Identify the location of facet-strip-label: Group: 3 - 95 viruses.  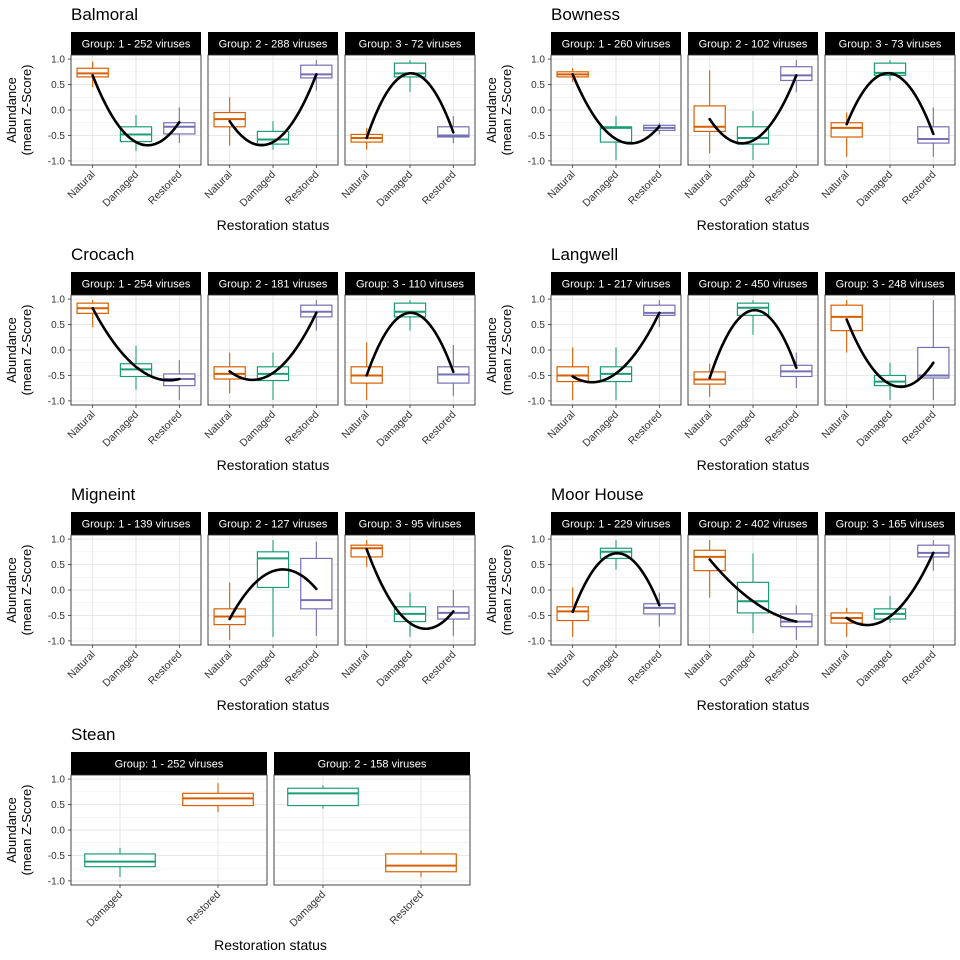
(410, 525).